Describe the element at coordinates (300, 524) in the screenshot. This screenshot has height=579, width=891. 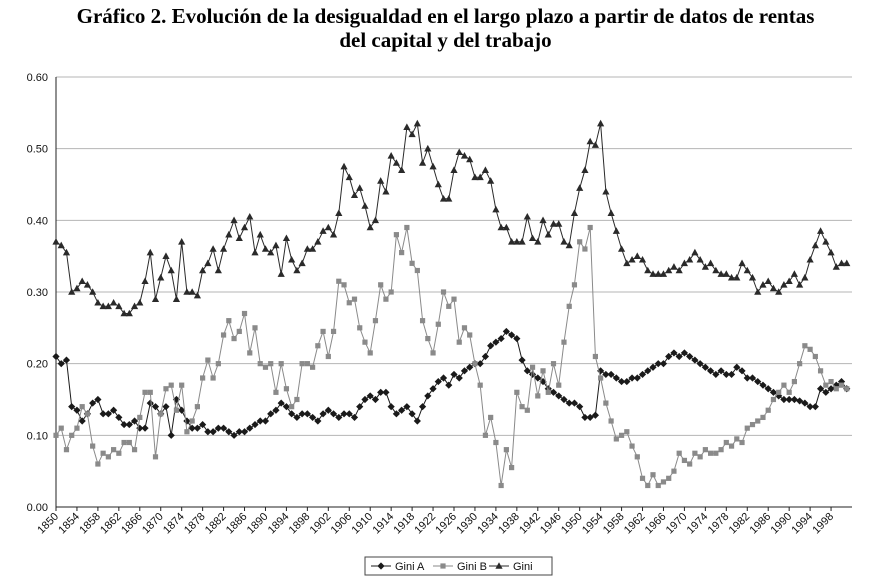
I see `x-tick-label: 1898` at that location.